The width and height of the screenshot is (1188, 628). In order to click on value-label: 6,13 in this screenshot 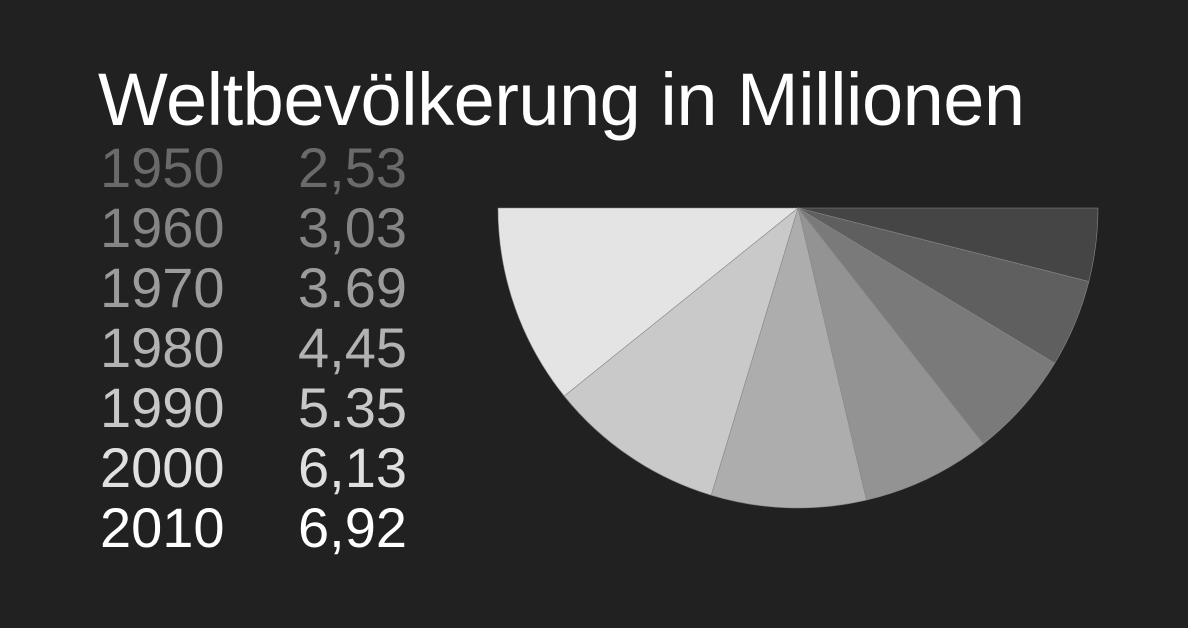, I will do `click(352, 467)`.